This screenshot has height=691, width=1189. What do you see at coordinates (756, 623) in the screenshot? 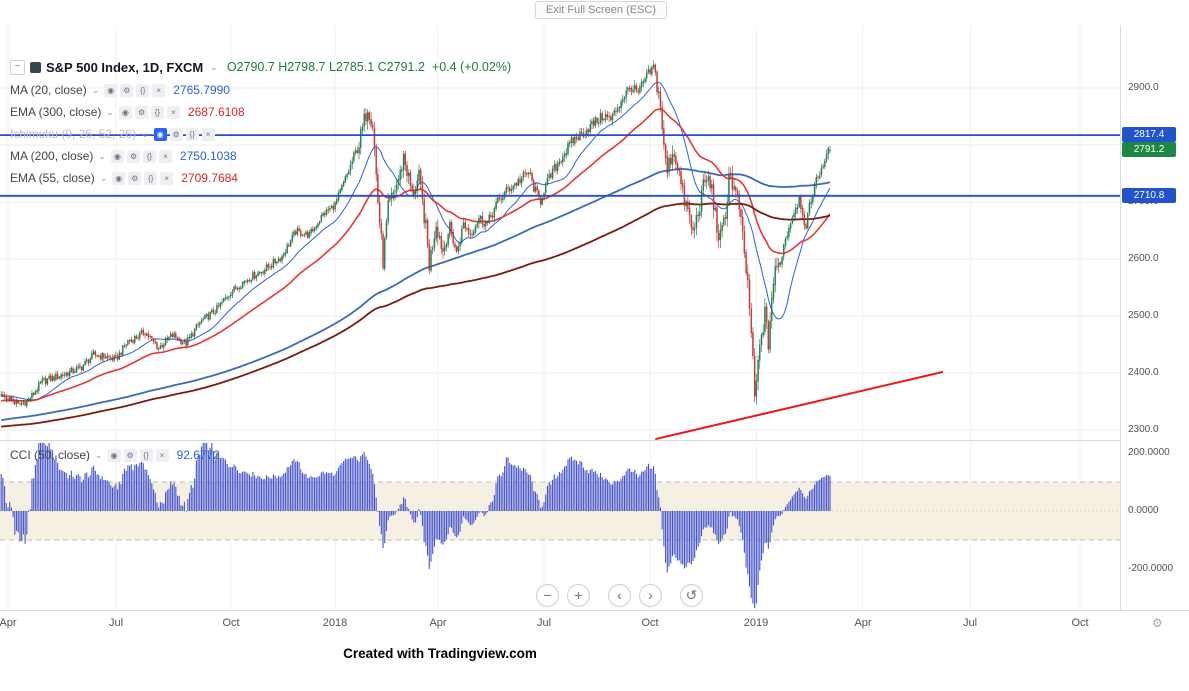
I see `time-label: 2019` at bounding box center [756, 623].